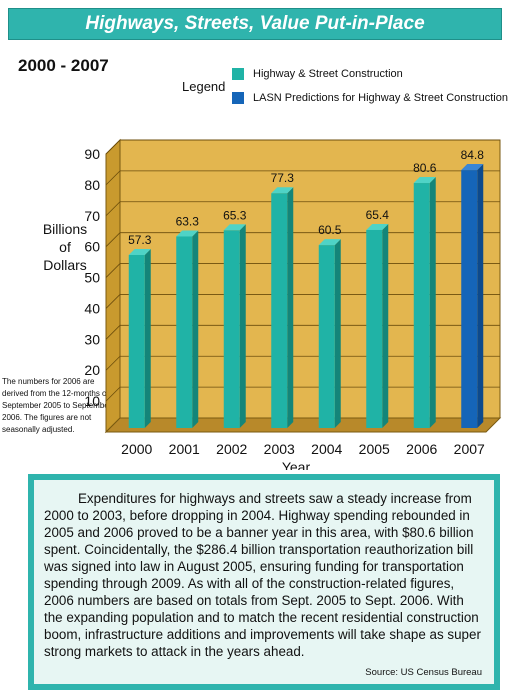 The height and width of the screenshot is (700, 514). Describe the element at coordinates (92, 370) in the screenshot. I see `y-tick-label: 20` at that location.